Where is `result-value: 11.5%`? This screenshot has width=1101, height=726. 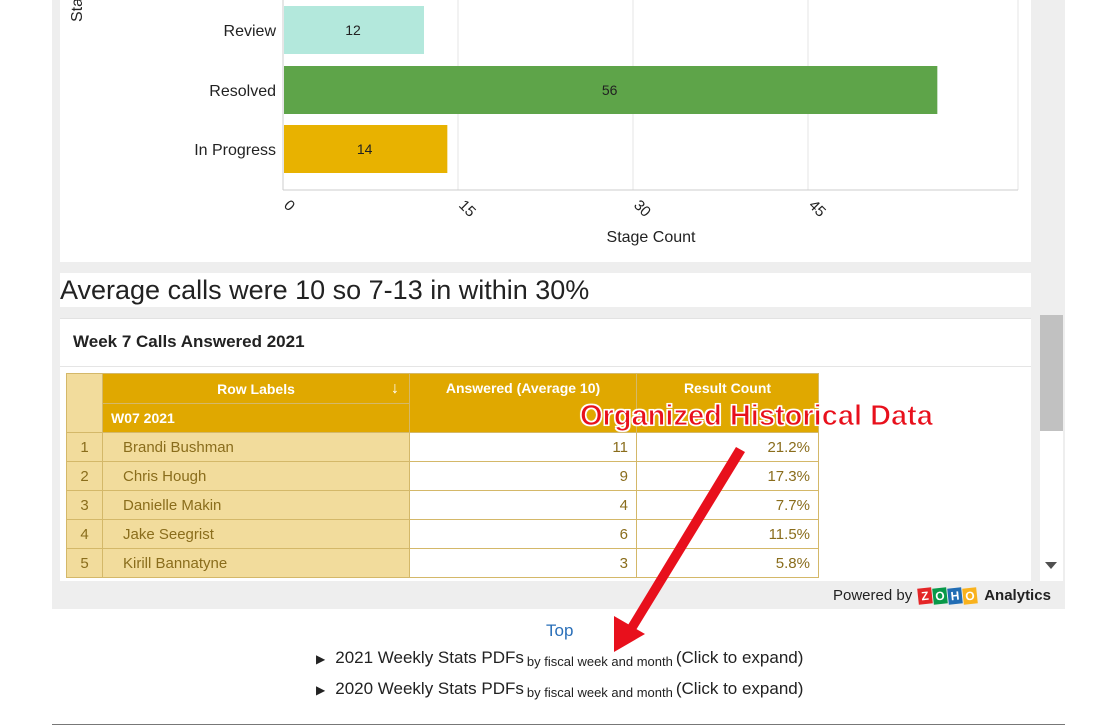 result-value: 11.5% is located at coordinates (727, 534).